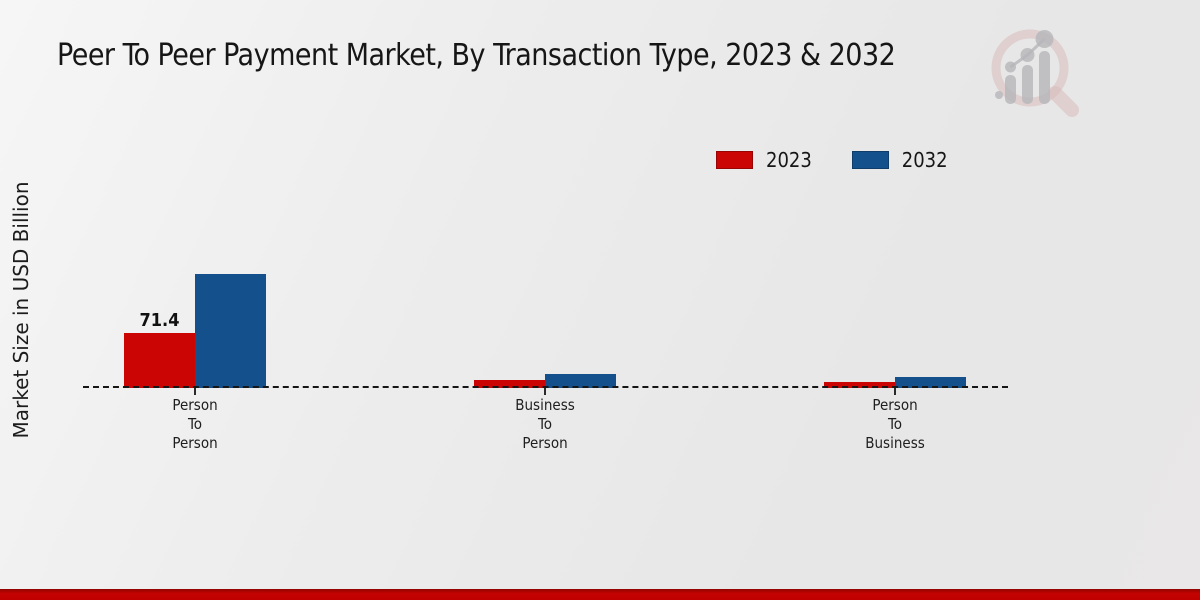 This screenshot has width=1200, height=600. What do you see at coordinates (159, 360) in the screenshot?
I see `bar-2023-person-to-person` at bounding box center [159, 360].